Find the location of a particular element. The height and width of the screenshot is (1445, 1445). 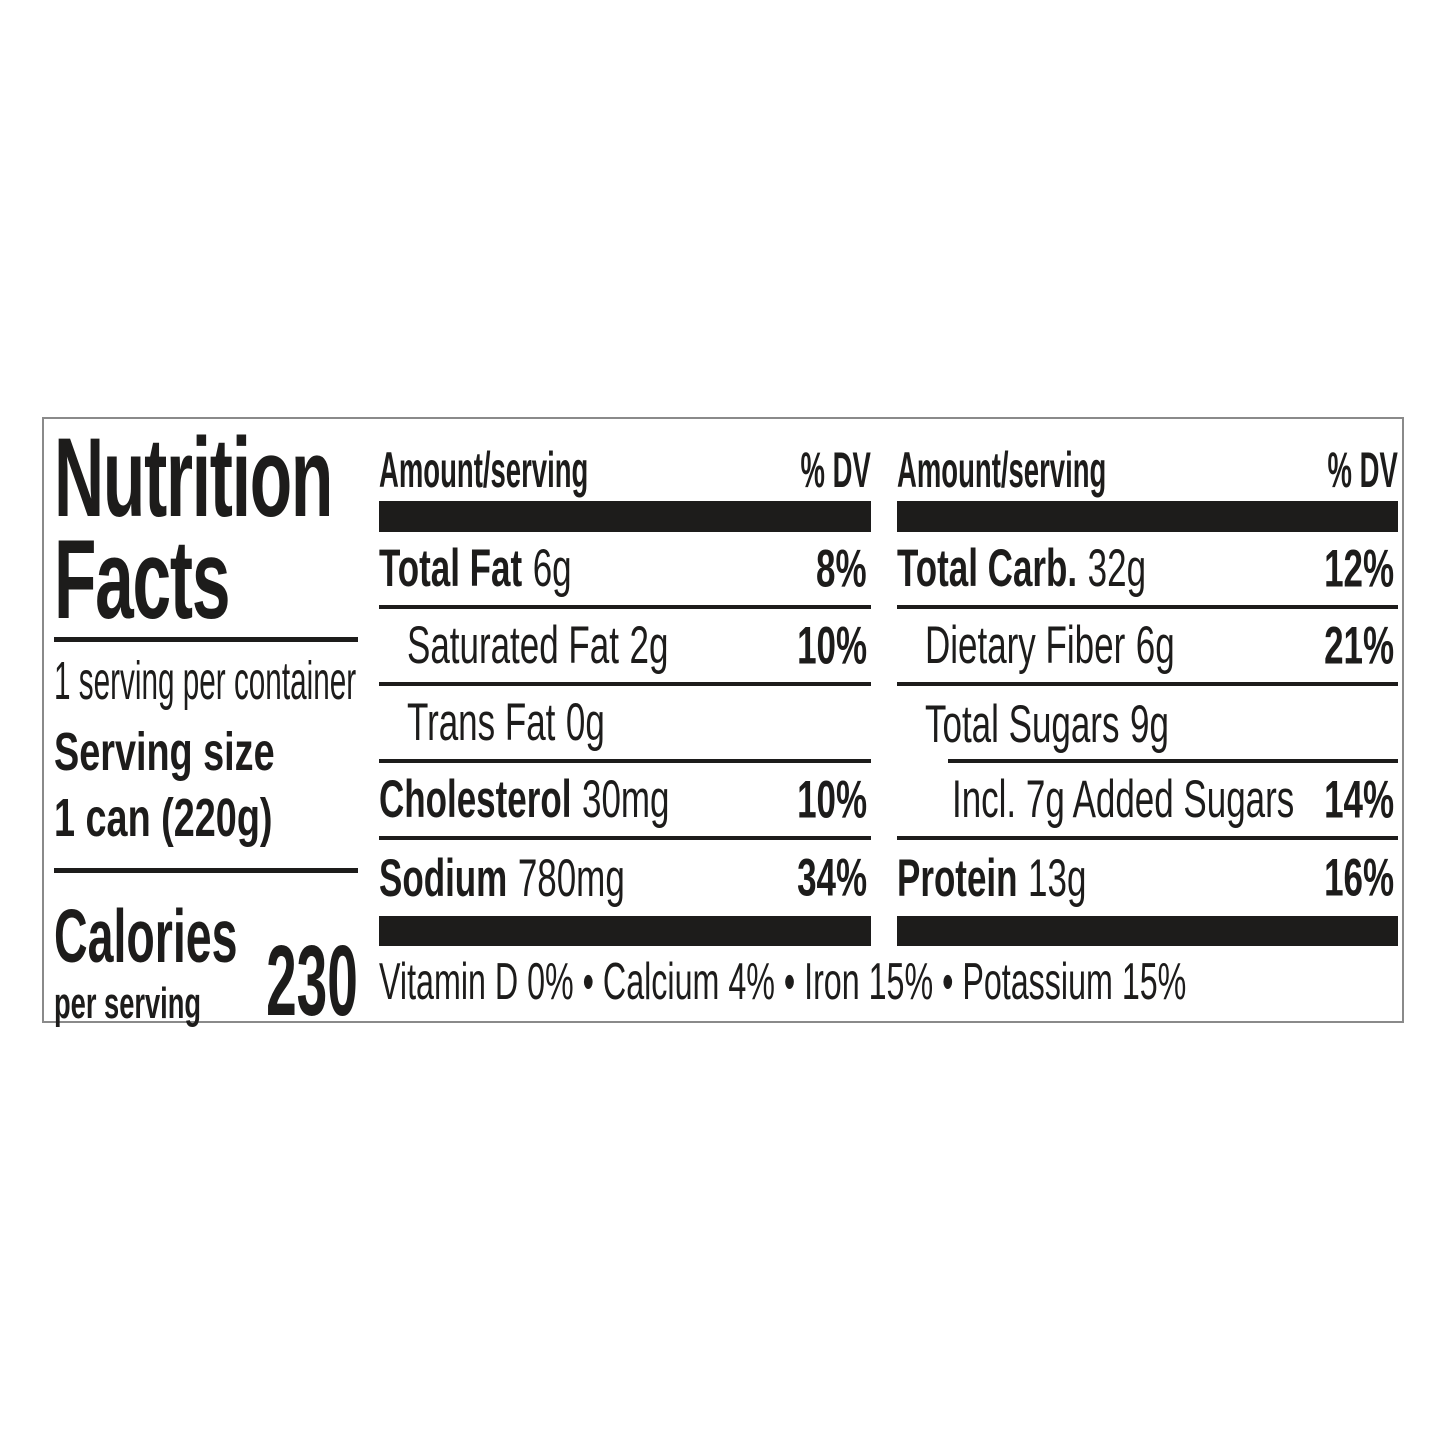

row-sodium: Sodium 780mg 34% is located at coordinates (623, 878).